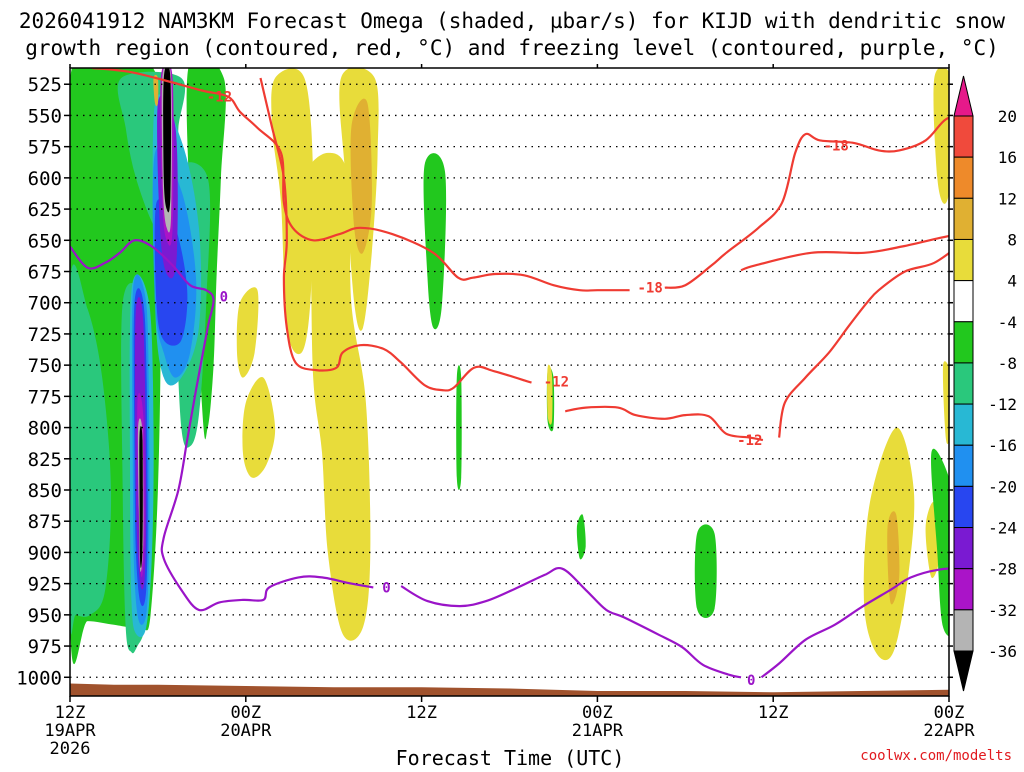 The height and width of the screenshot is (772, 1024). What do you see at coordinates (1007, 157) in the screenshot?
I see `colorbar-label: 16` at bounding box center [1007, 157].